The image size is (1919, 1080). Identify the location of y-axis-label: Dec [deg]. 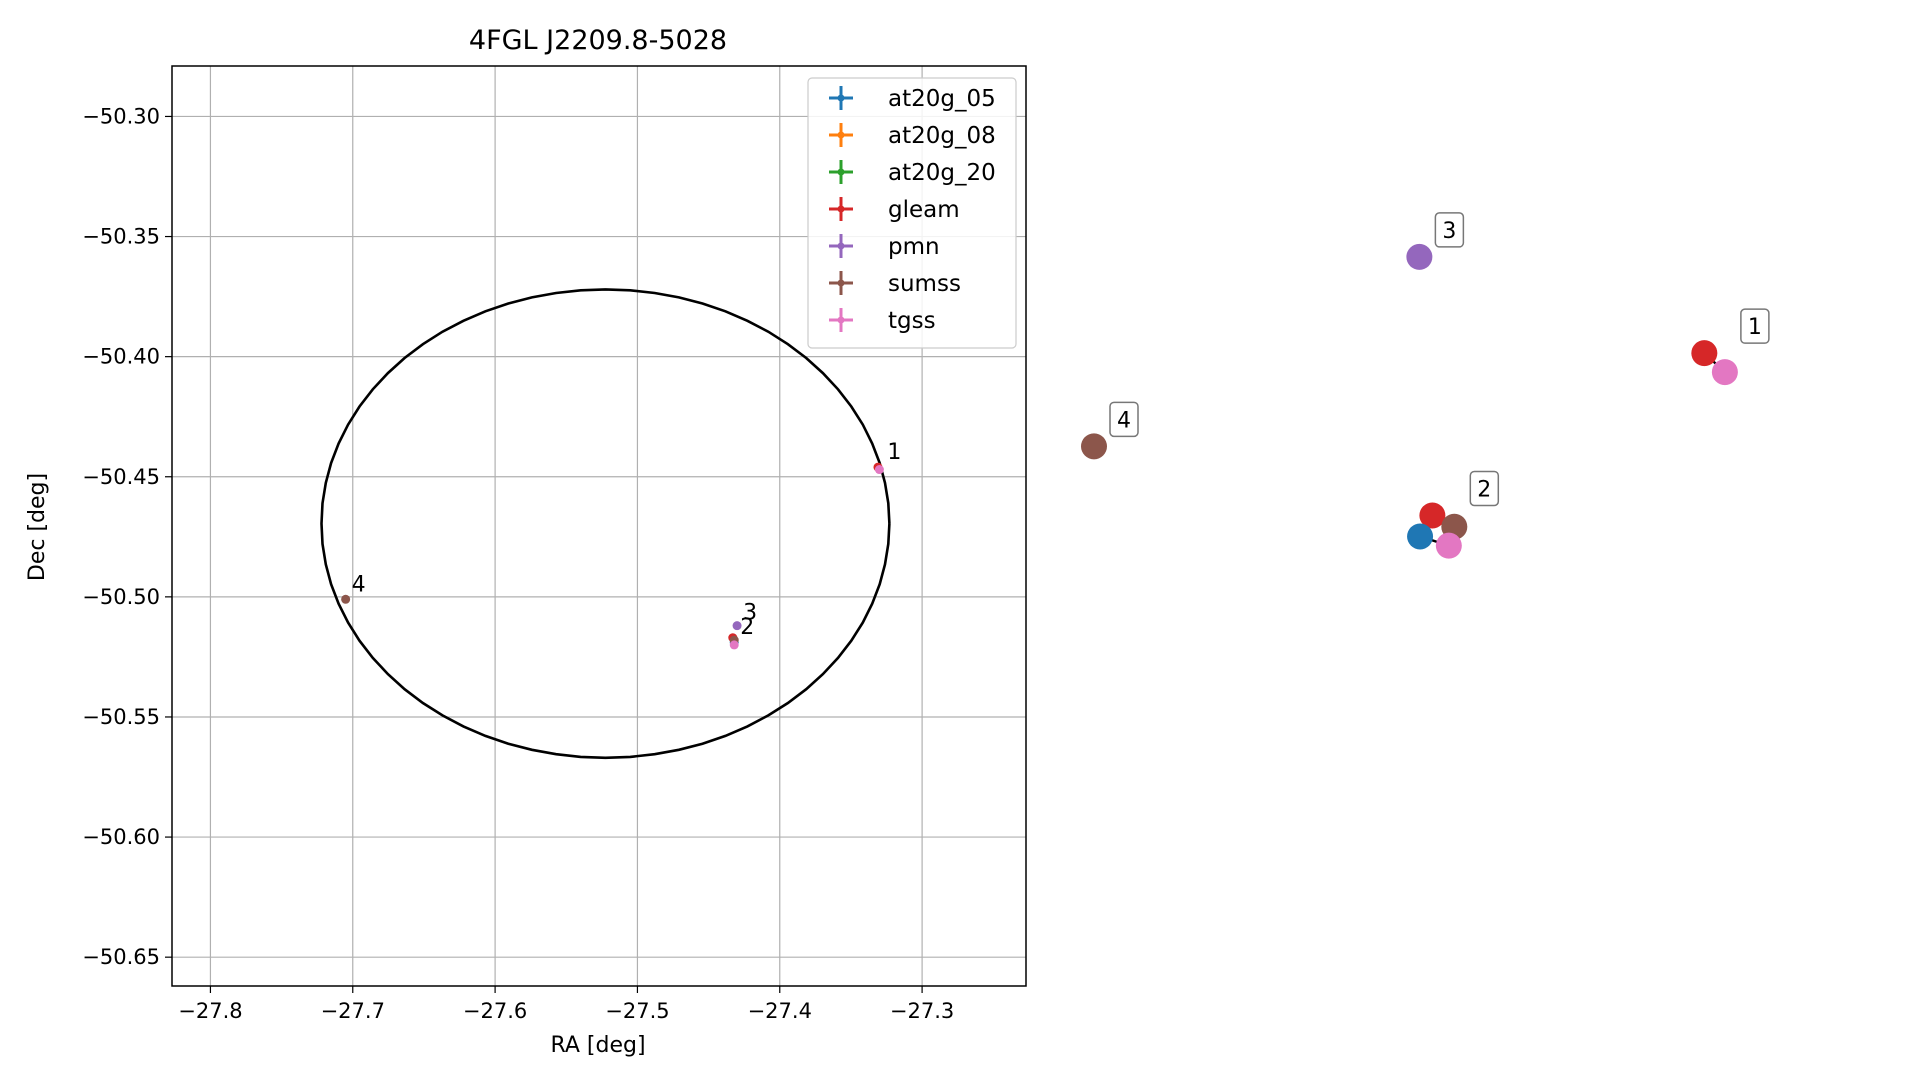
(37, 527).